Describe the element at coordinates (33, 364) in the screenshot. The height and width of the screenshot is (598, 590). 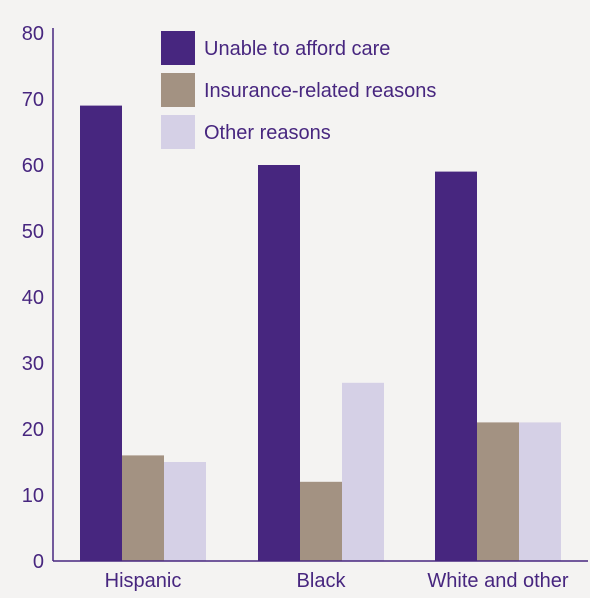
I see `y-tick-label: 30` at that location.